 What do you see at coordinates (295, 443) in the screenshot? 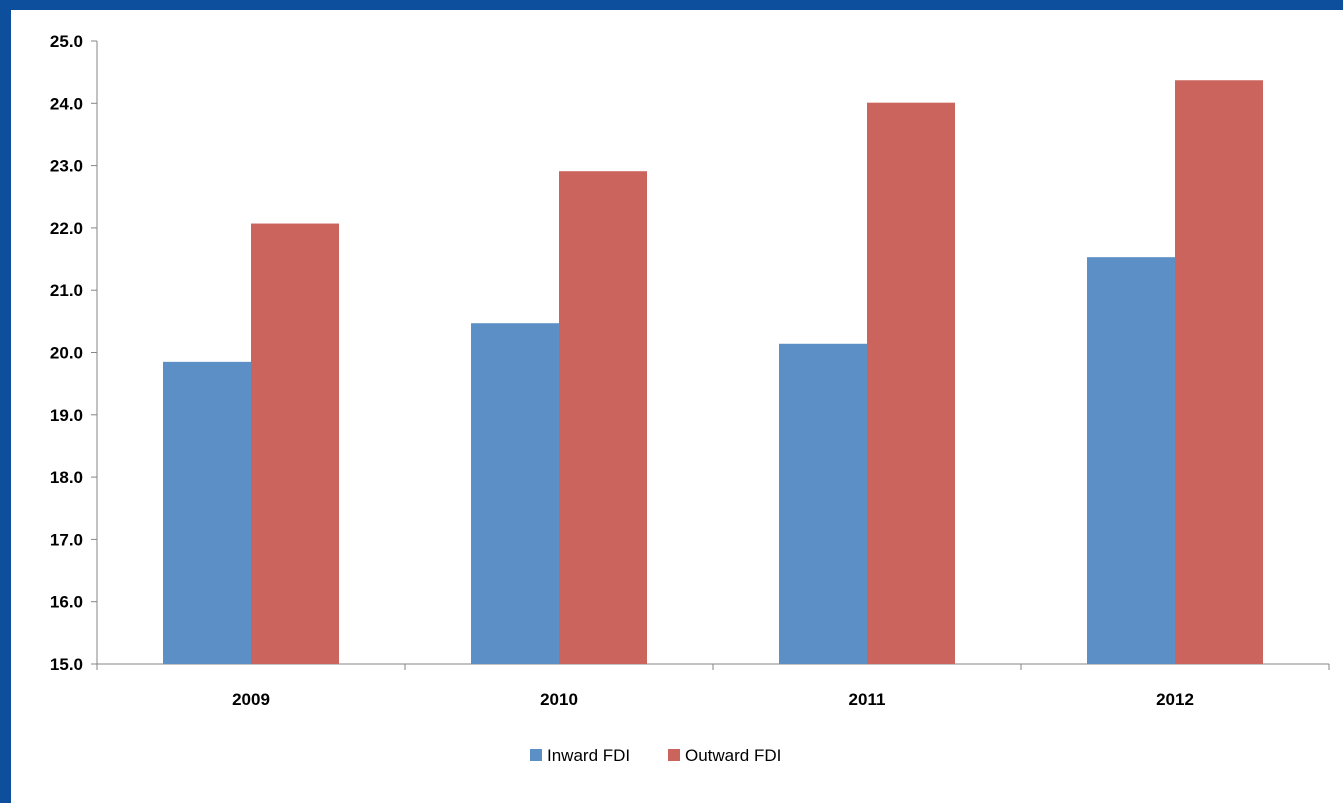
I see `bar-outward-fdi-2009` at bounding box center [295, 443].